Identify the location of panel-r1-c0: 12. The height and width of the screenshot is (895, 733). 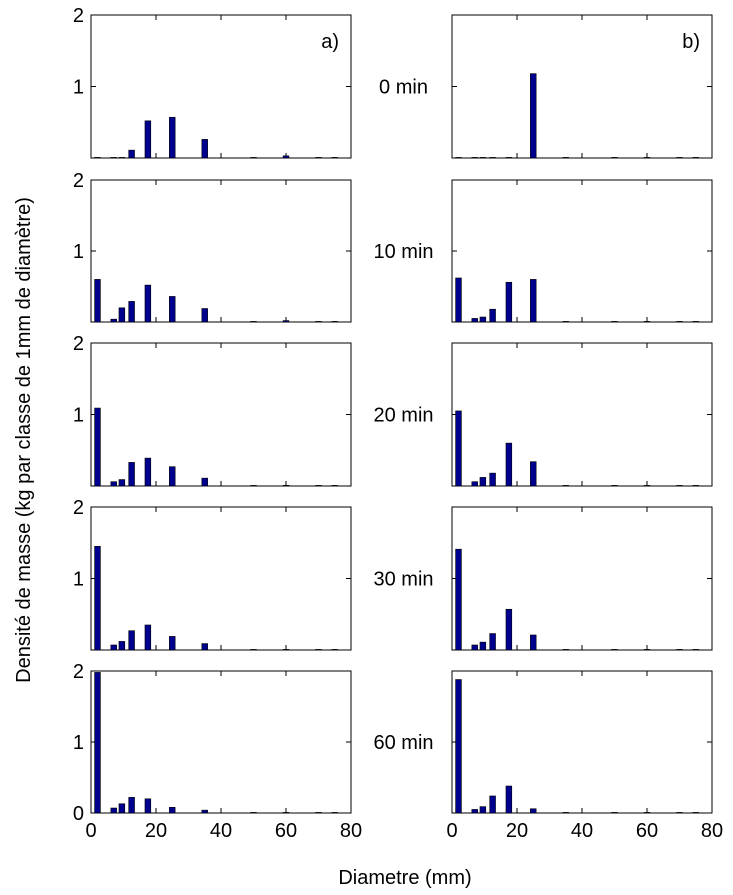
(212, 246).